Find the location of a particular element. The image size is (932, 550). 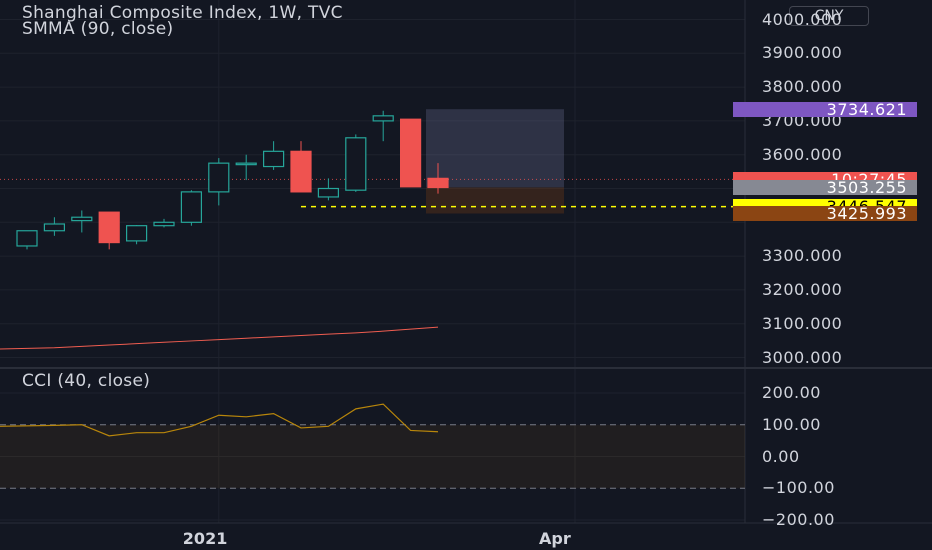

price-tick-label: 4000.000 is located at coordinates (802, 19).